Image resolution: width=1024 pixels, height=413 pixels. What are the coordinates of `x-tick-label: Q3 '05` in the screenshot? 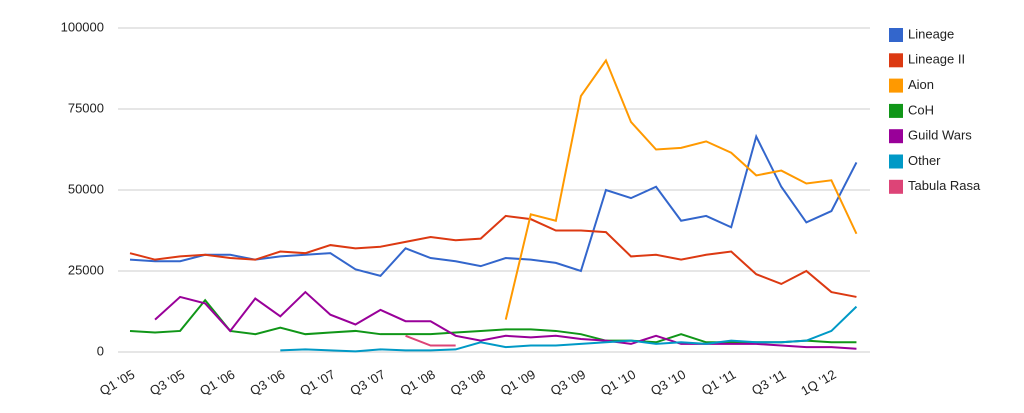 It's located at (167, 383).